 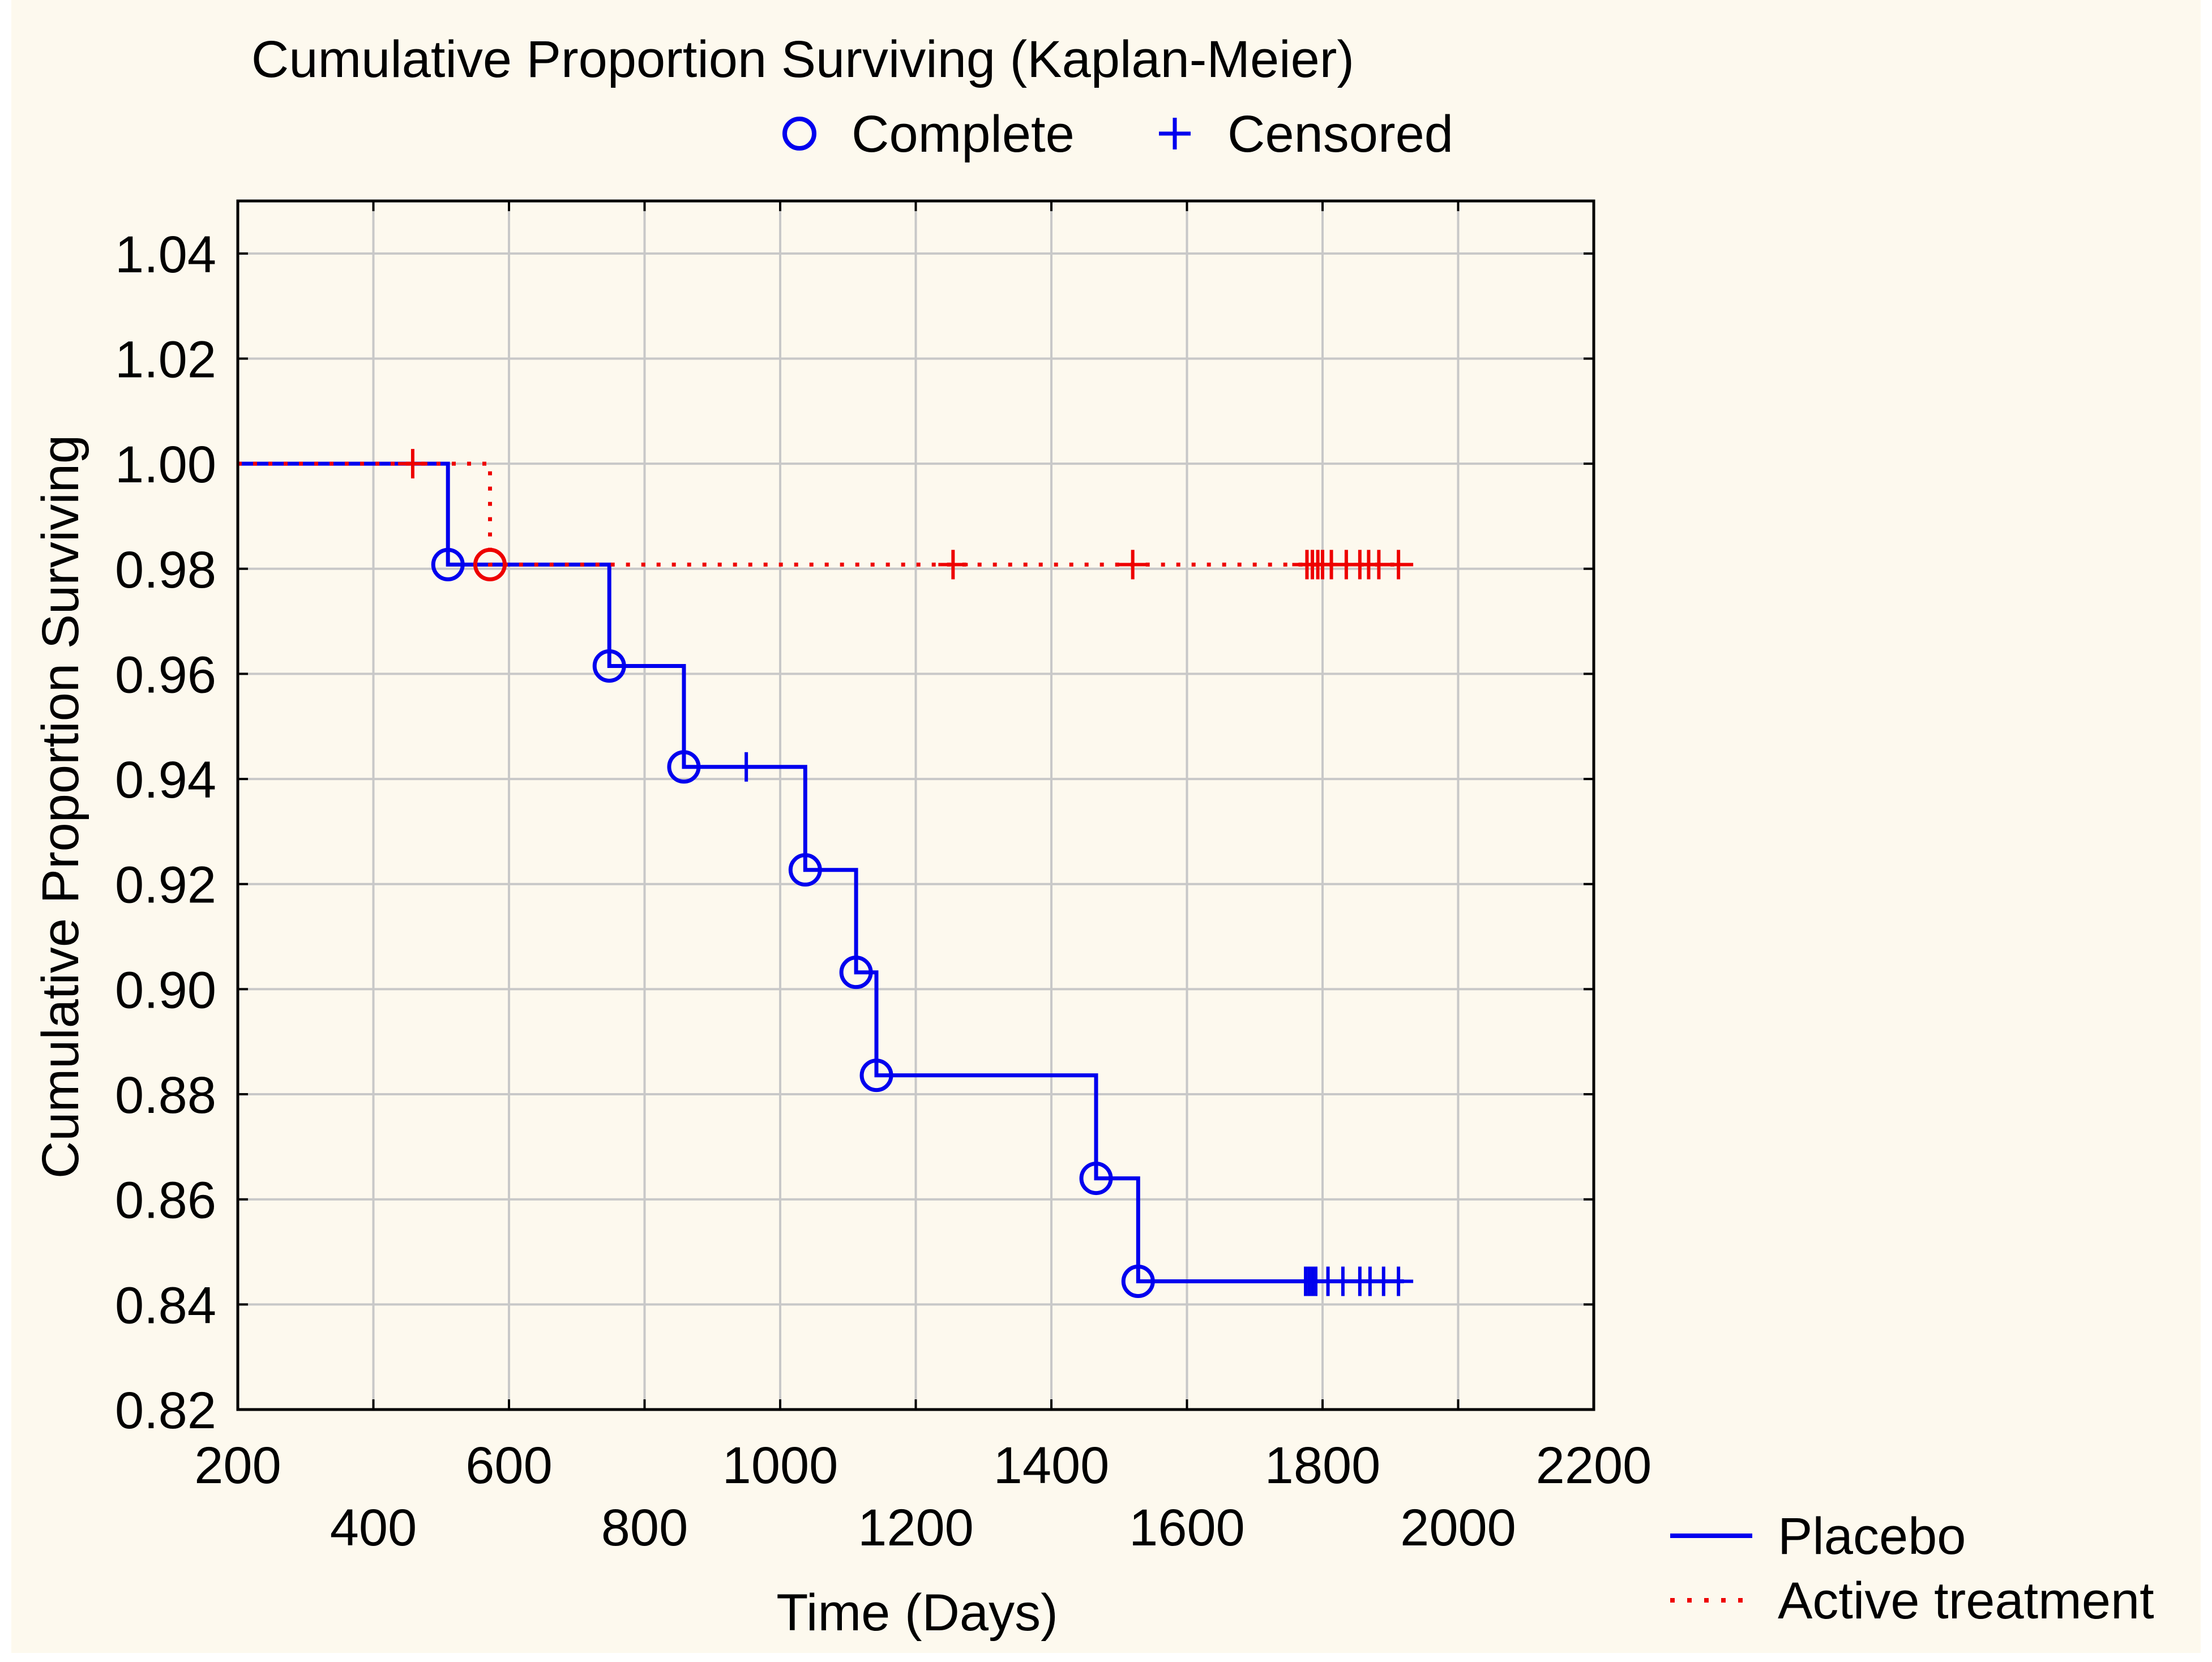 What do you see at coordinates (963, 134) in the screenshot?
I see `legend-complete-label: Complete` at bounding box center [963, 134].